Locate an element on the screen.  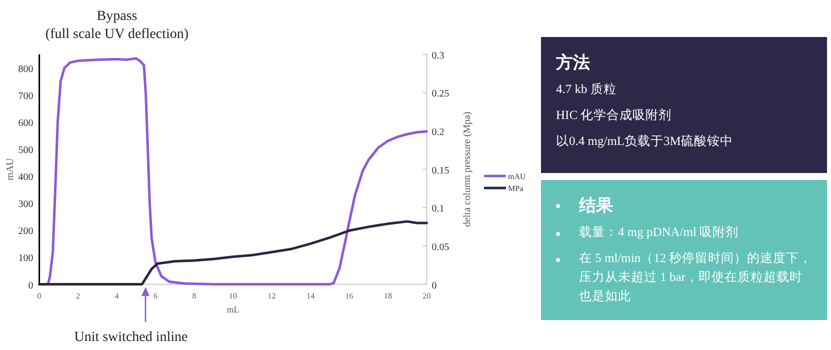
text: 方法 is located at coordinates (573, 62).